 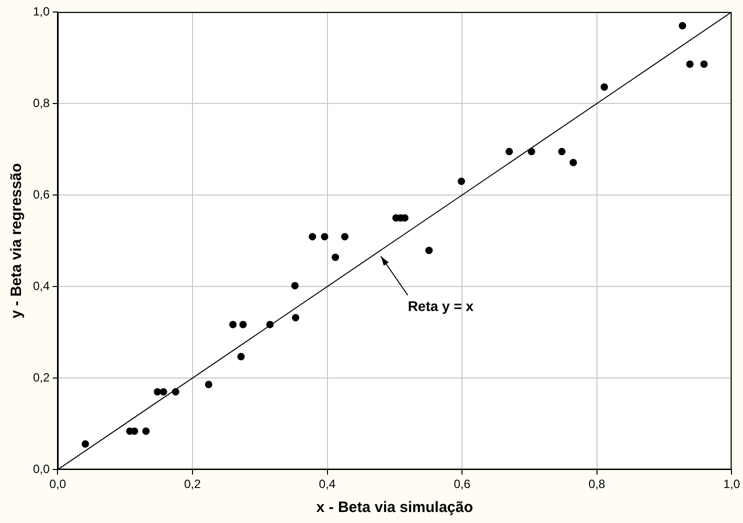 I want to click on x-tick-label: 0,6, so click(x=462, y=484).